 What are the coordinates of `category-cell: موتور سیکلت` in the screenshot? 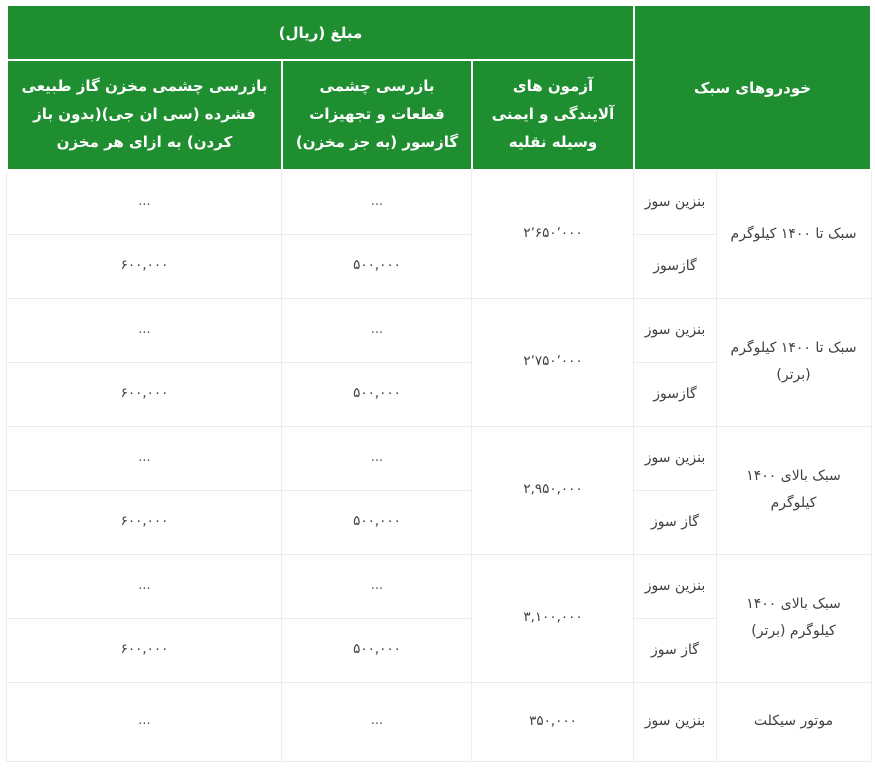 It's located at (793, 721).